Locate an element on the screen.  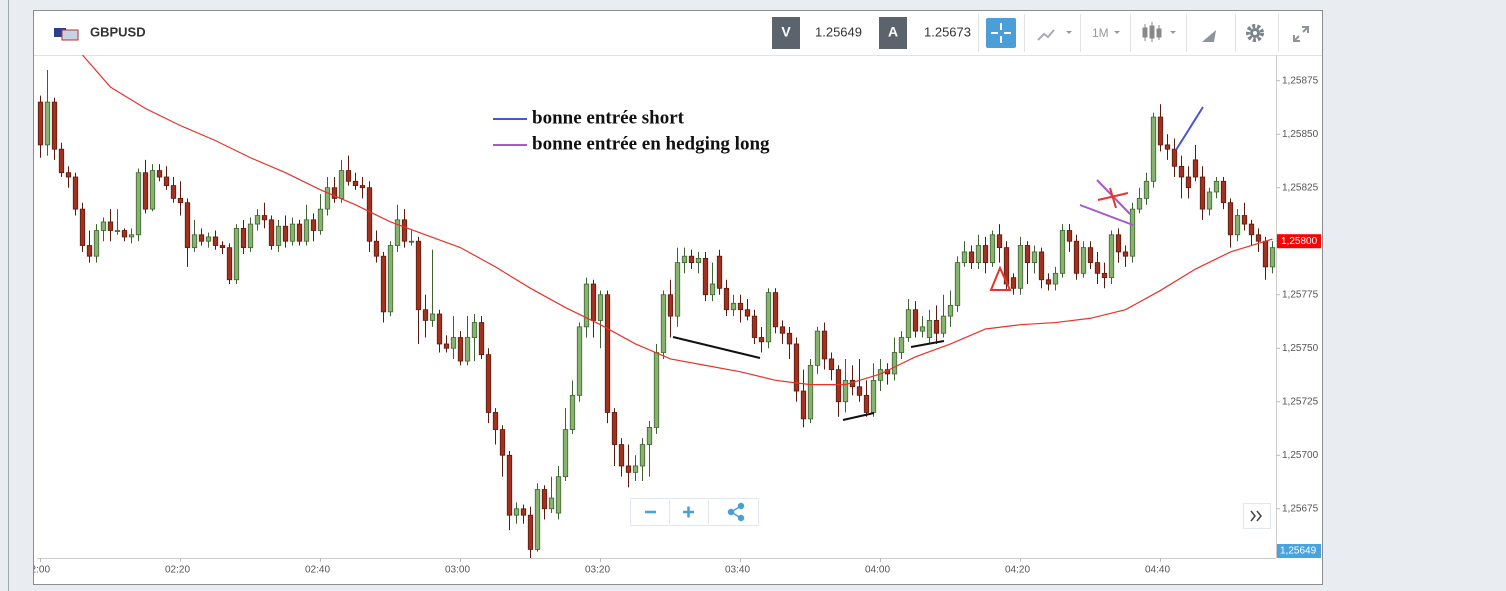
zoom-in is located at coordinates (688, 512).